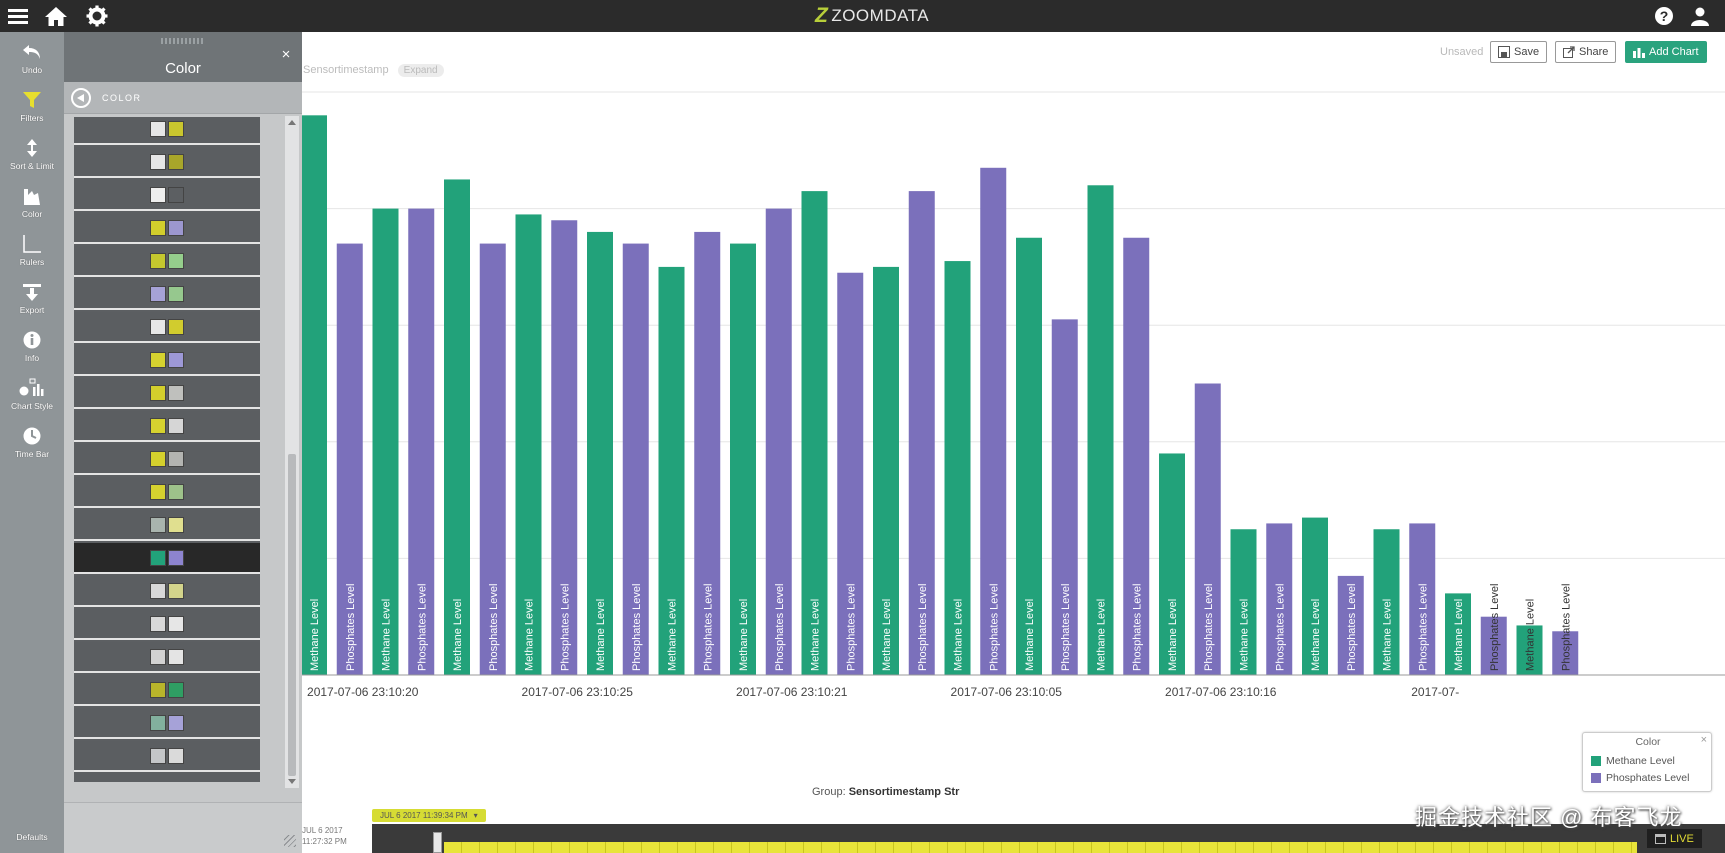 This screenshot has height=853, width=1725. Describe the element at coordinates (32, 837) in the screenshot. I see `nav-defaults: Defaults` at that location.